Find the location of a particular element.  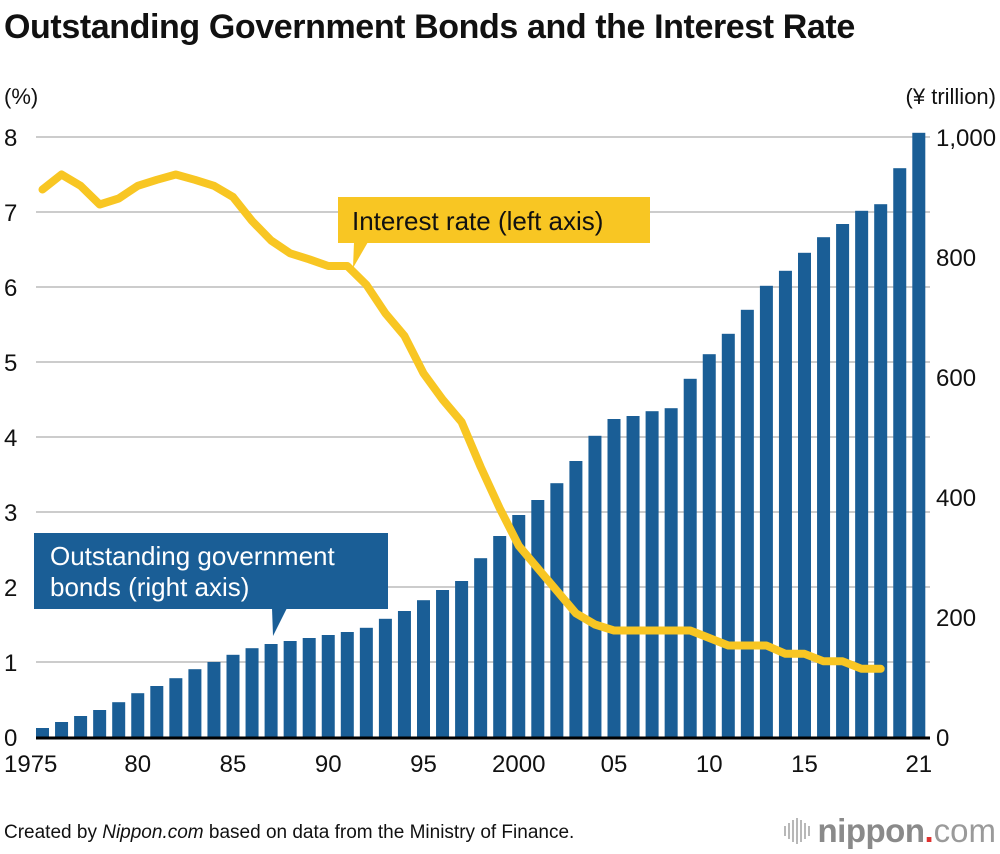

bond-bar-1994 is located at coordinates (404, 674).